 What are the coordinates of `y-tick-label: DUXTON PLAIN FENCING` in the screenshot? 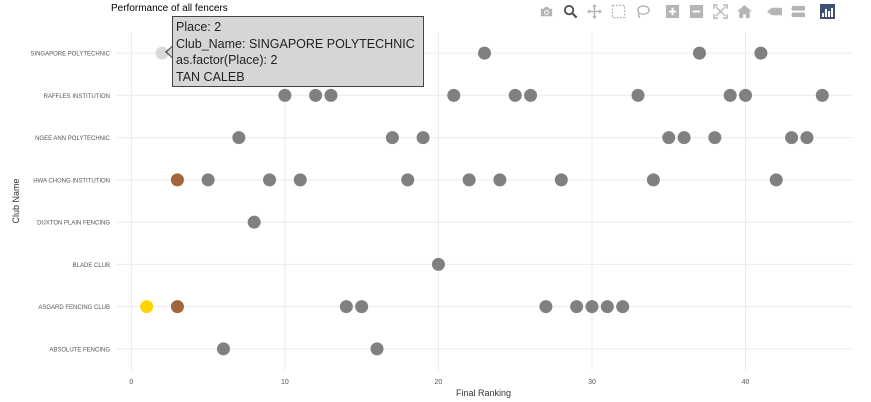 It's located at (73, 224).